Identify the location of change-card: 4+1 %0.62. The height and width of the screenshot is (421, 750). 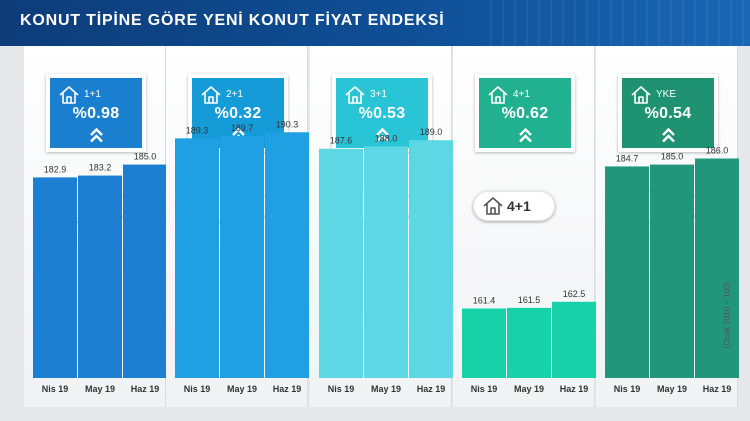
(525, 113).